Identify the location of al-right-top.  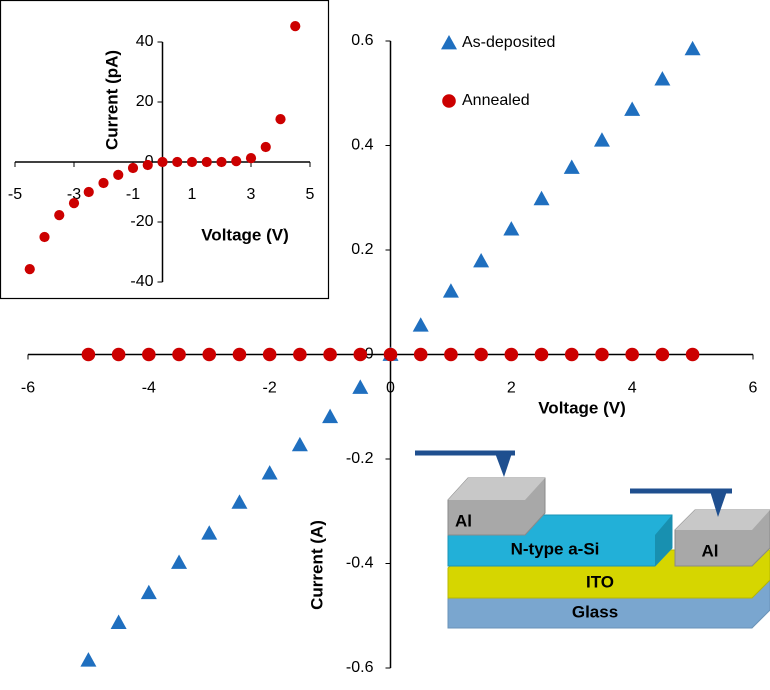
(722, 520).